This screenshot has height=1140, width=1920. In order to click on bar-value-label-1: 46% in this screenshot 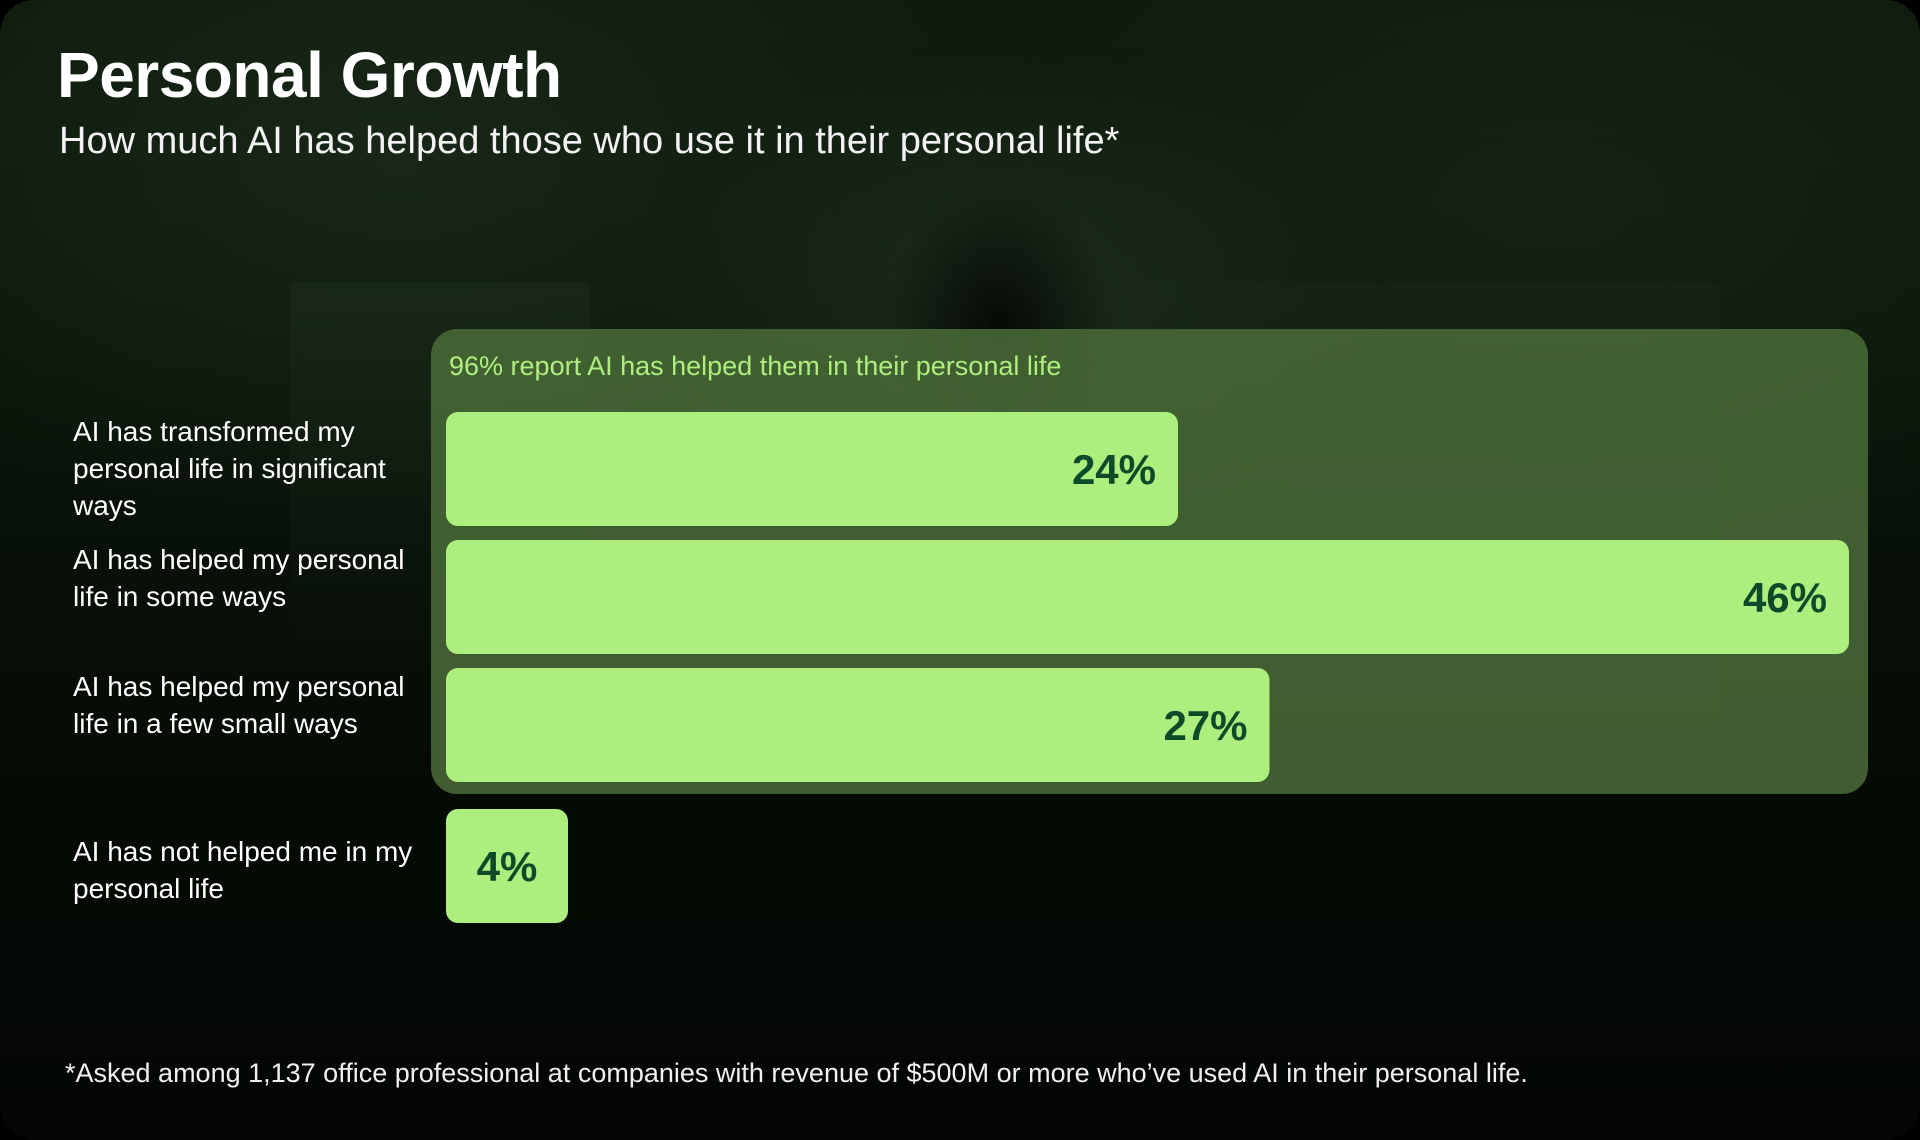, I will do `click(1785, 597)`.